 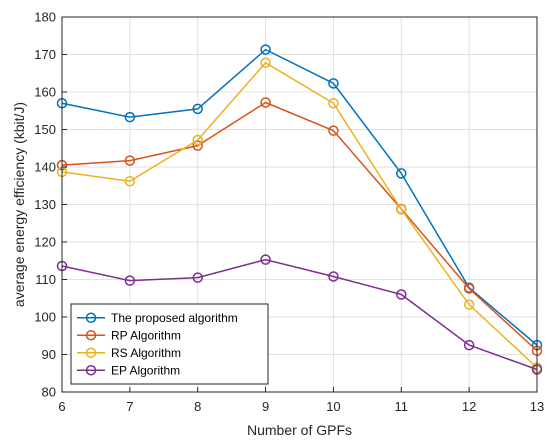 I want to click on x-tick-label: 11, so click(x=402, y=406).